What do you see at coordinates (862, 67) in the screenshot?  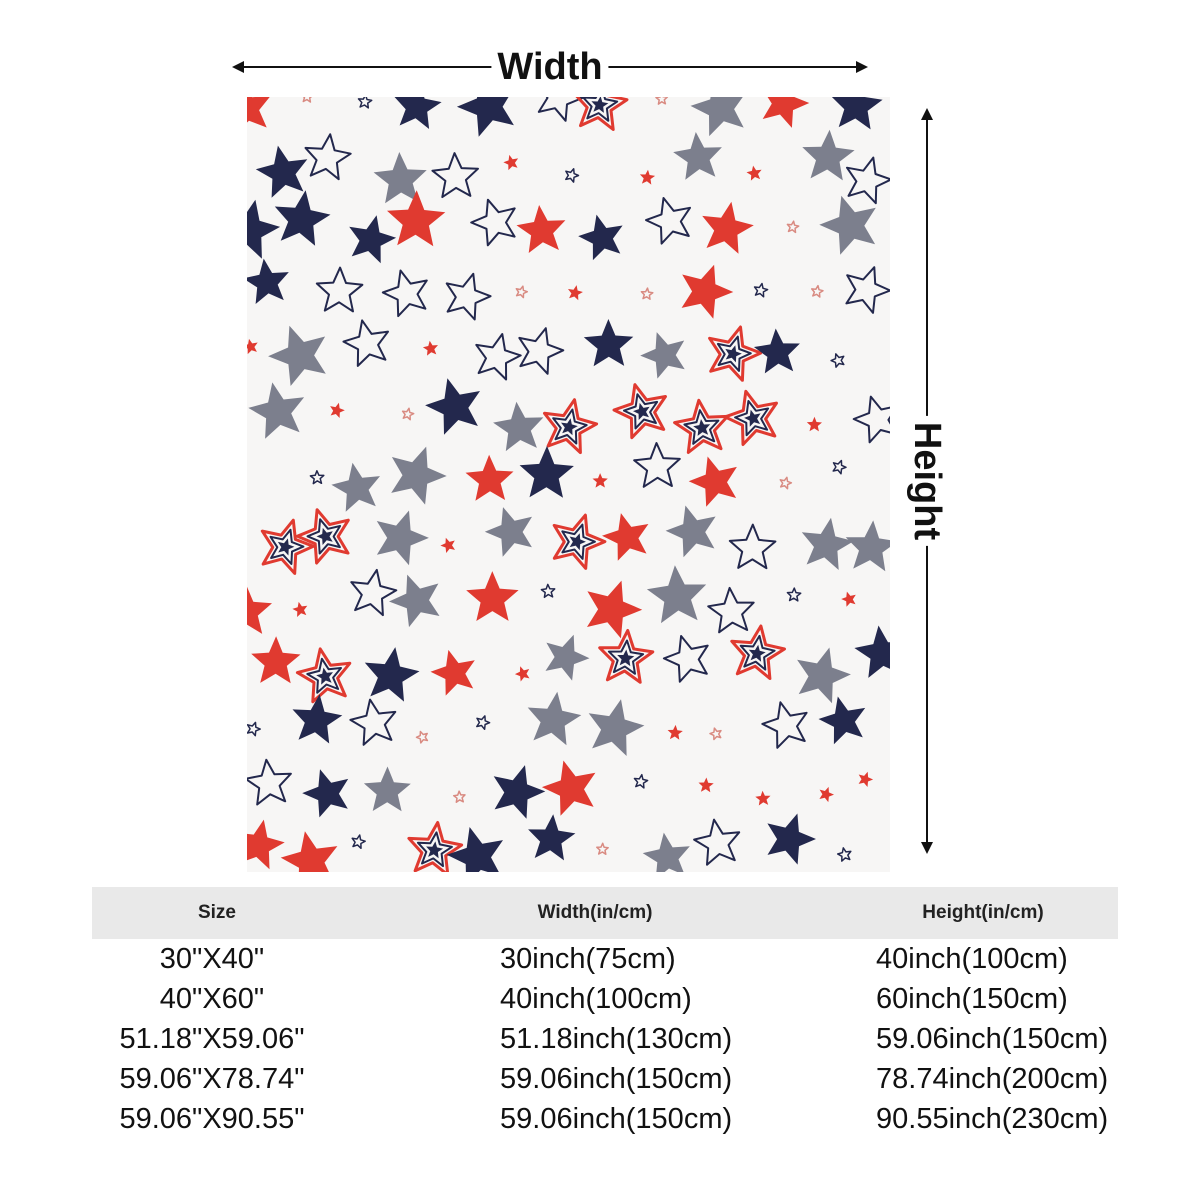 I see `arrow-right-icon` at bounding box center [862, 67].